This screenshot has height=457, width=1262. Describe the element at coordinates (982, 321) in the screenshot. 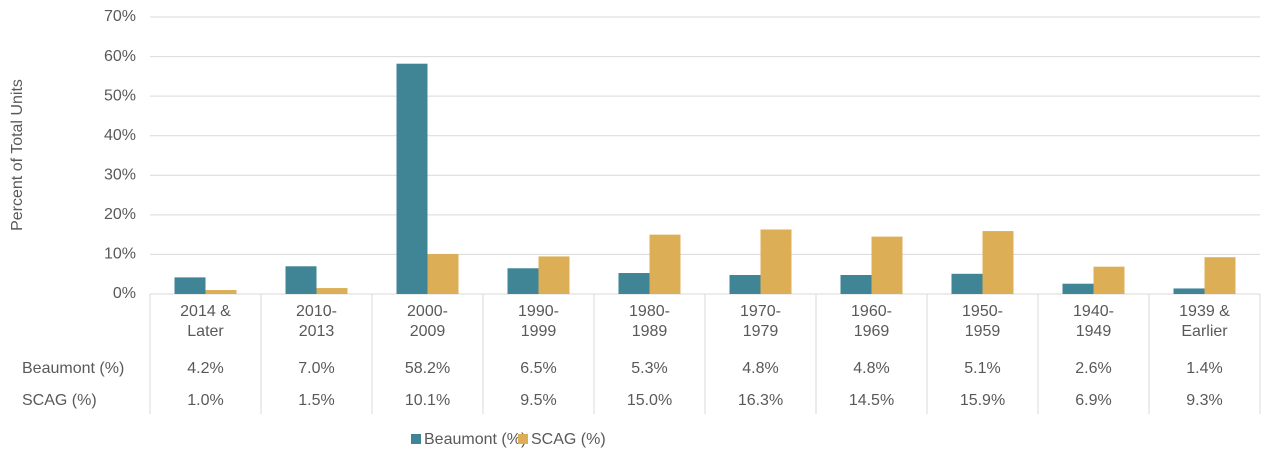

I see `x-tick-label: 1950-1959` at that location.